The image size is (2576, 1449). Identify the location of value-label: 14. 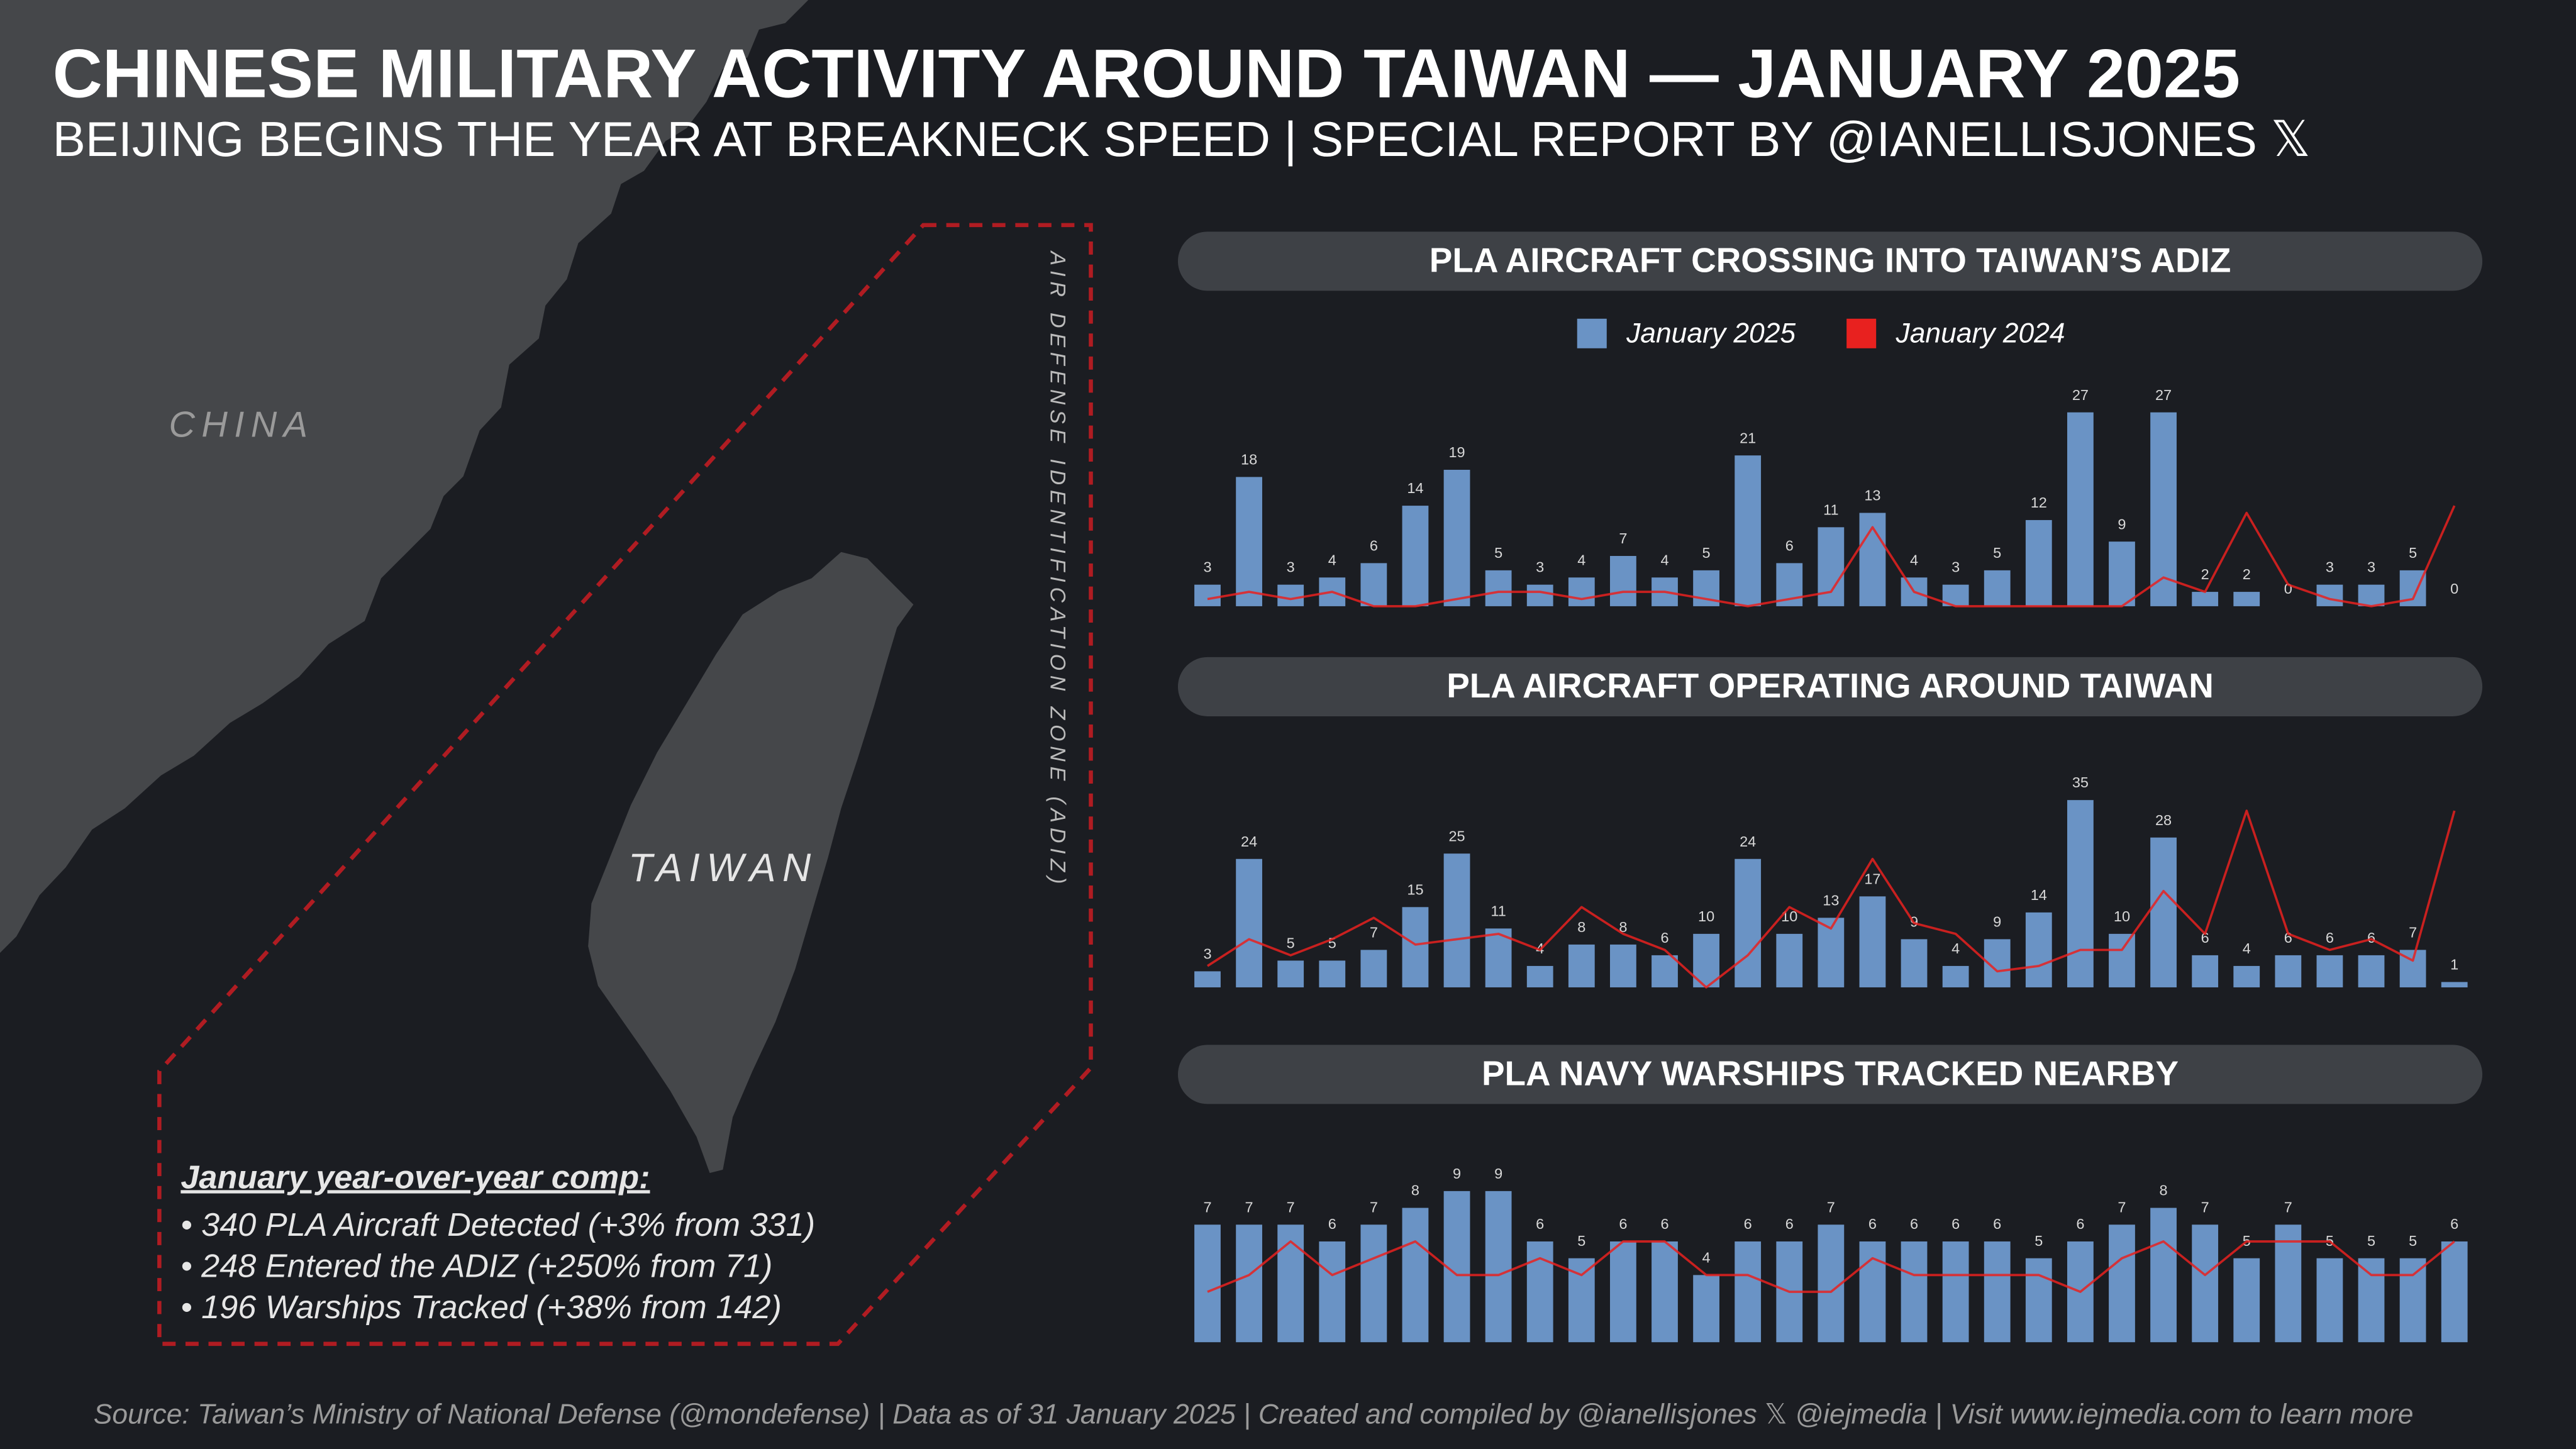
(2039, 895).